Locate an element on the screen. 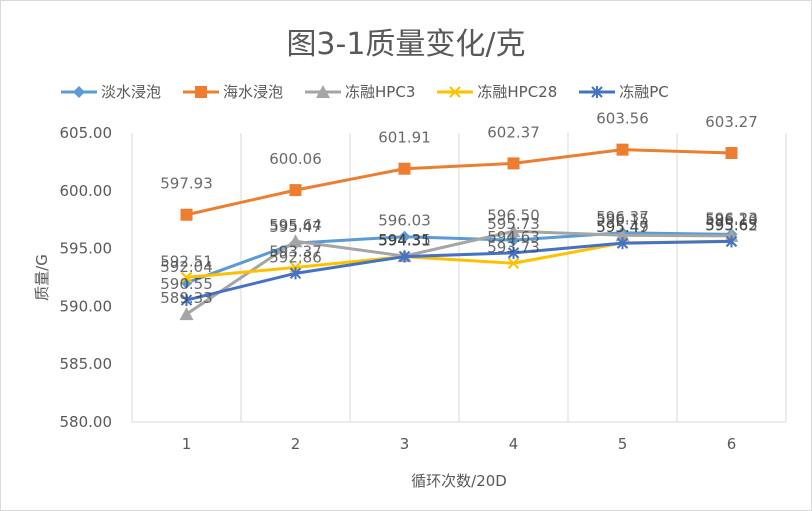  legend-item: 冻融PC is located at coordinates (624, 91).